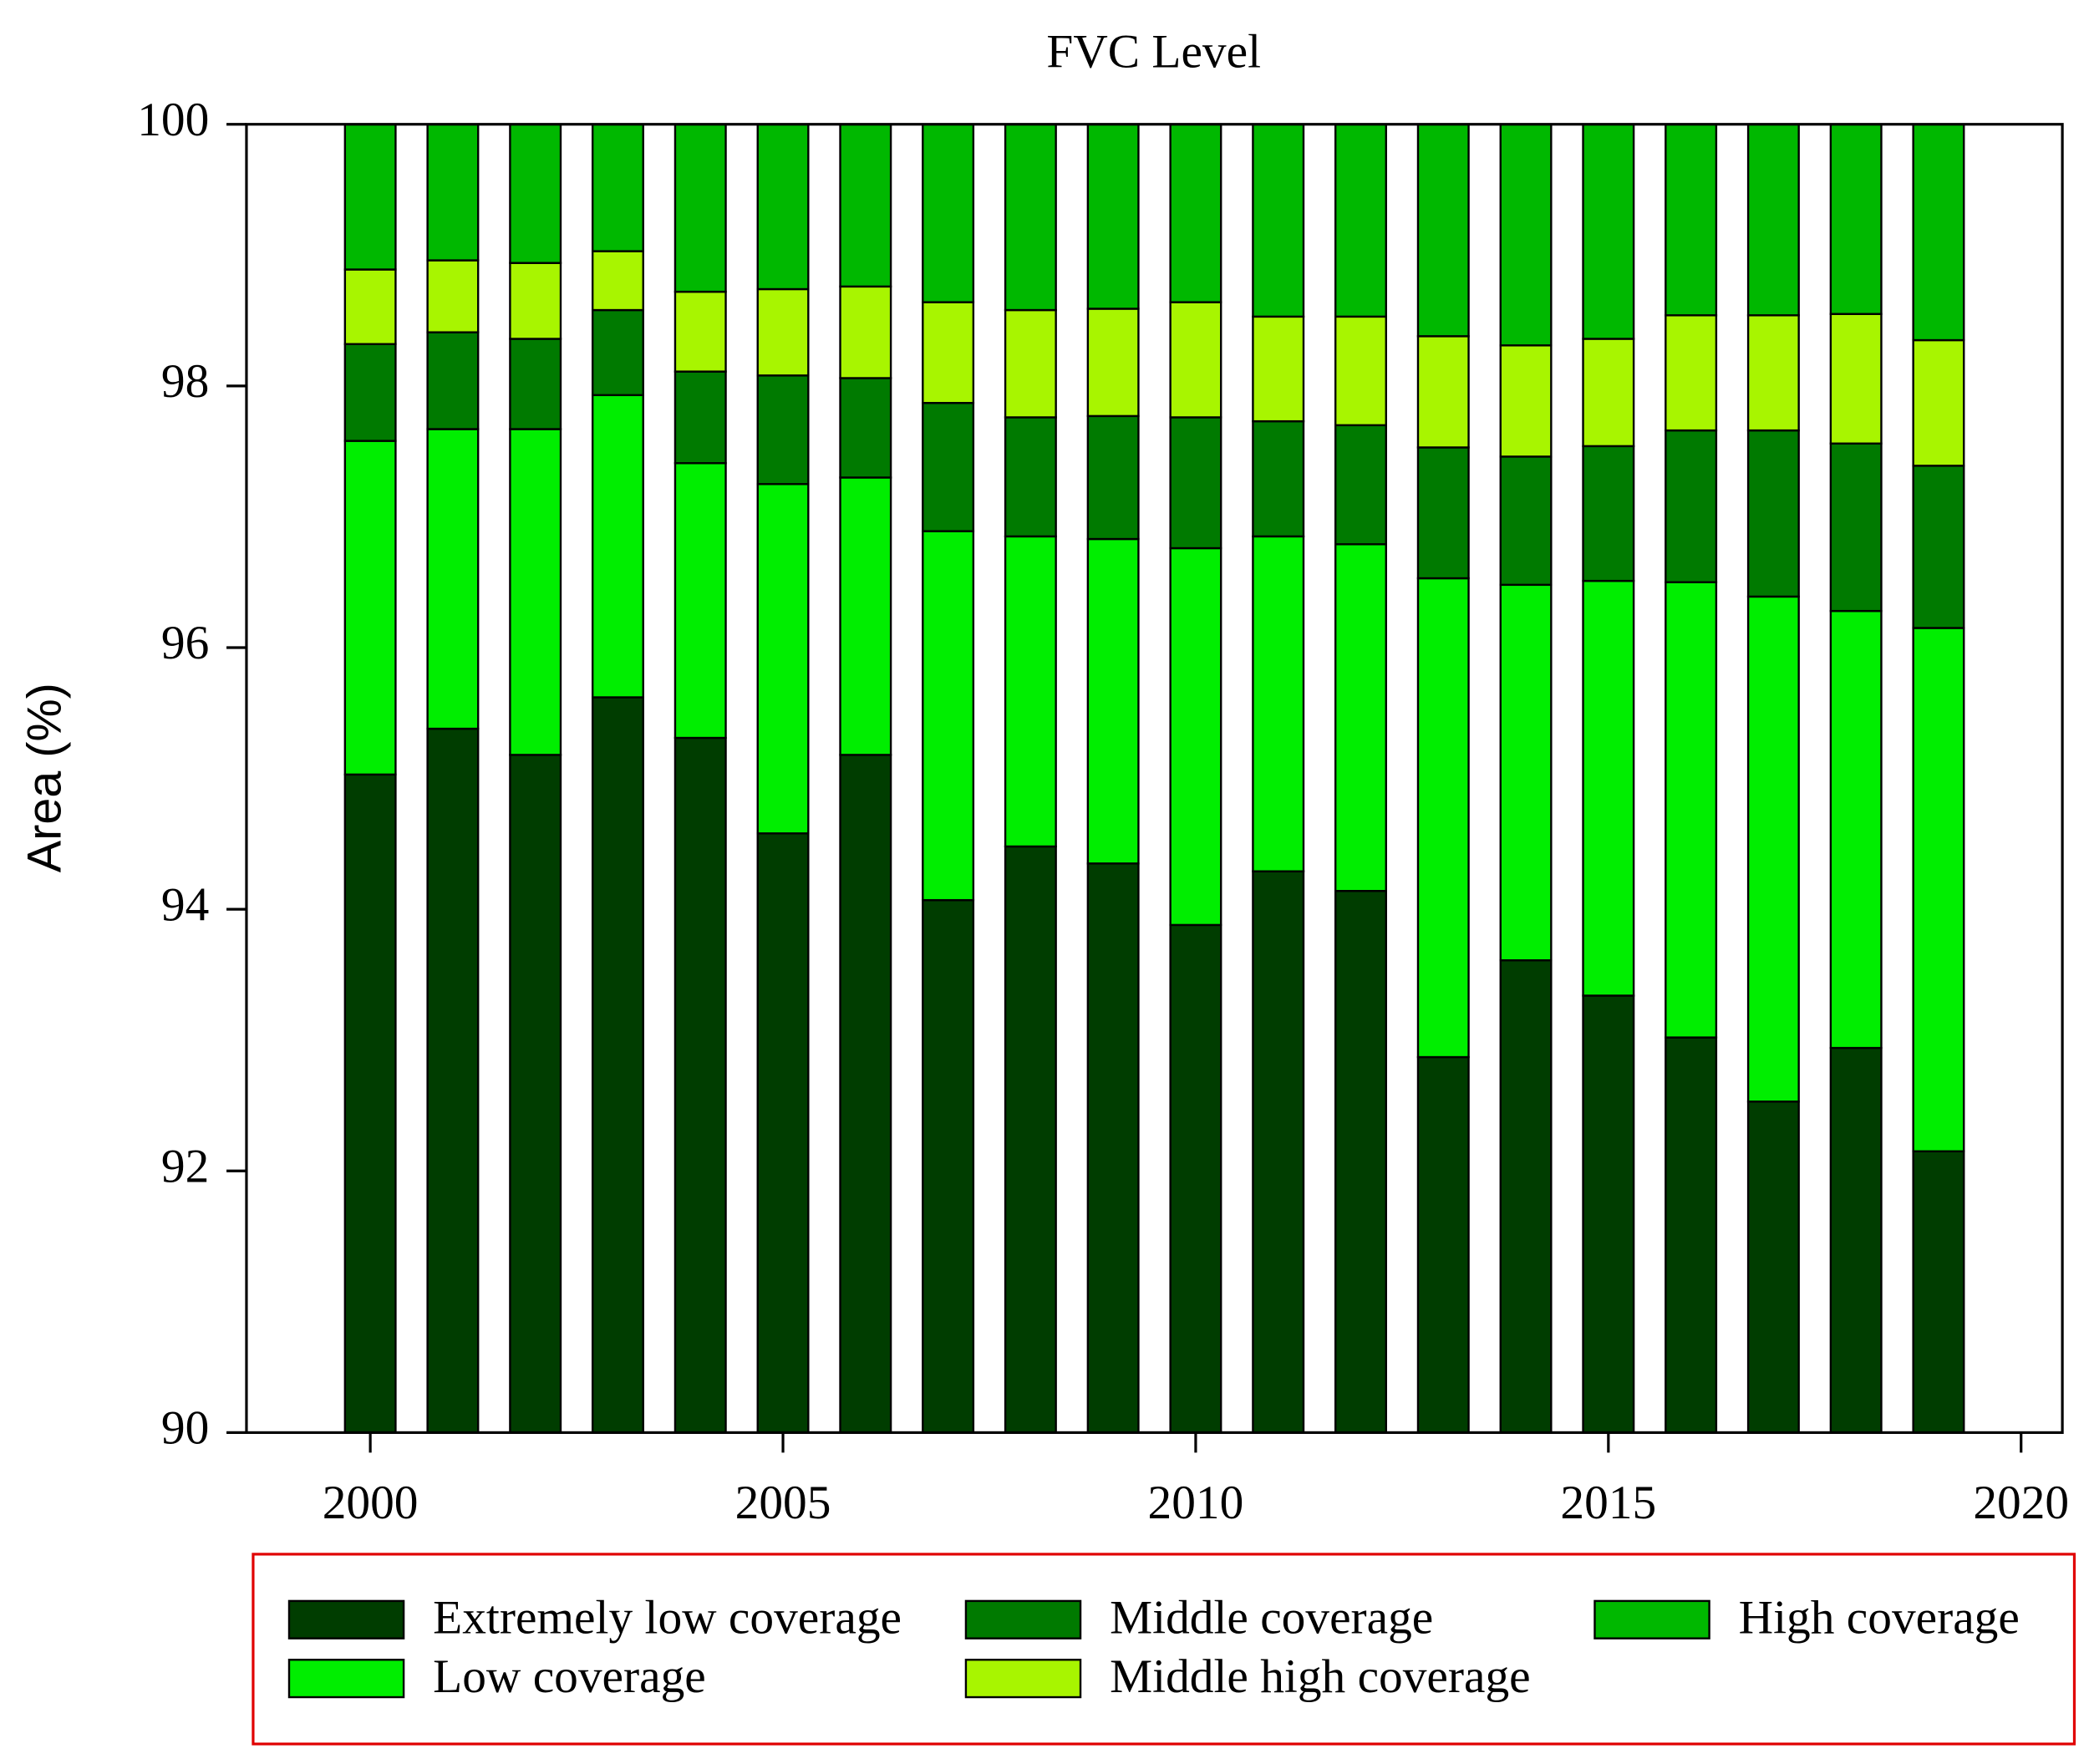 The image size is (2089, 1764). What do you see at coordinates (173, 120) in the screenshot?
I see `y-tick-label: 100` at bounding box center [173, 120].